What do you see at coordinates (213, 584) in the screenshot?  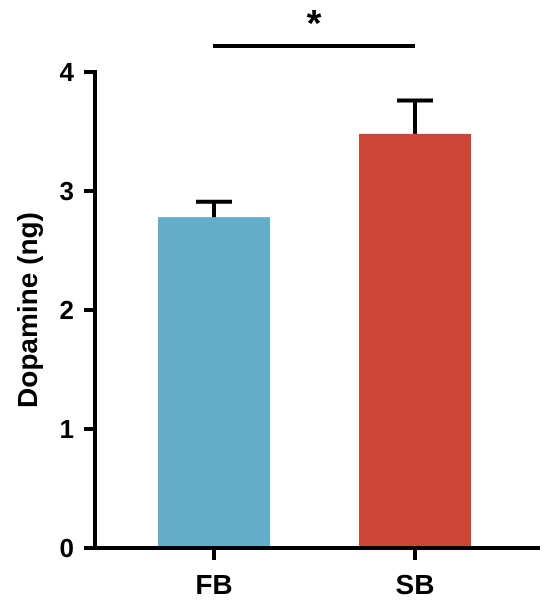 I see `x-tick-label: FB` at bounding box center [213, 584].